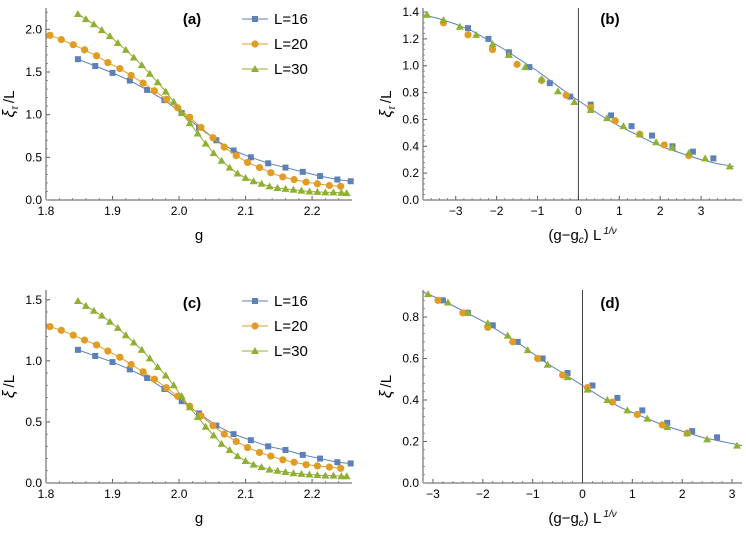 The image size is (746, 534). What do you see at coordinates (275, 44) in the screenshot?
I see `legend-entry-l20: L=20` at bounding box center [275, 44].